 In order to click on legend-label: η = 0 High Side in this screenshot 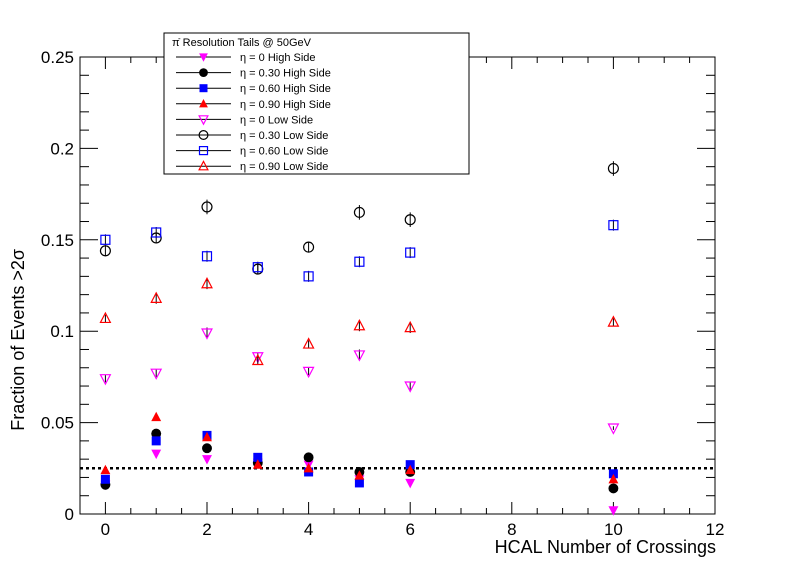, I will do `click(278, 58)`.